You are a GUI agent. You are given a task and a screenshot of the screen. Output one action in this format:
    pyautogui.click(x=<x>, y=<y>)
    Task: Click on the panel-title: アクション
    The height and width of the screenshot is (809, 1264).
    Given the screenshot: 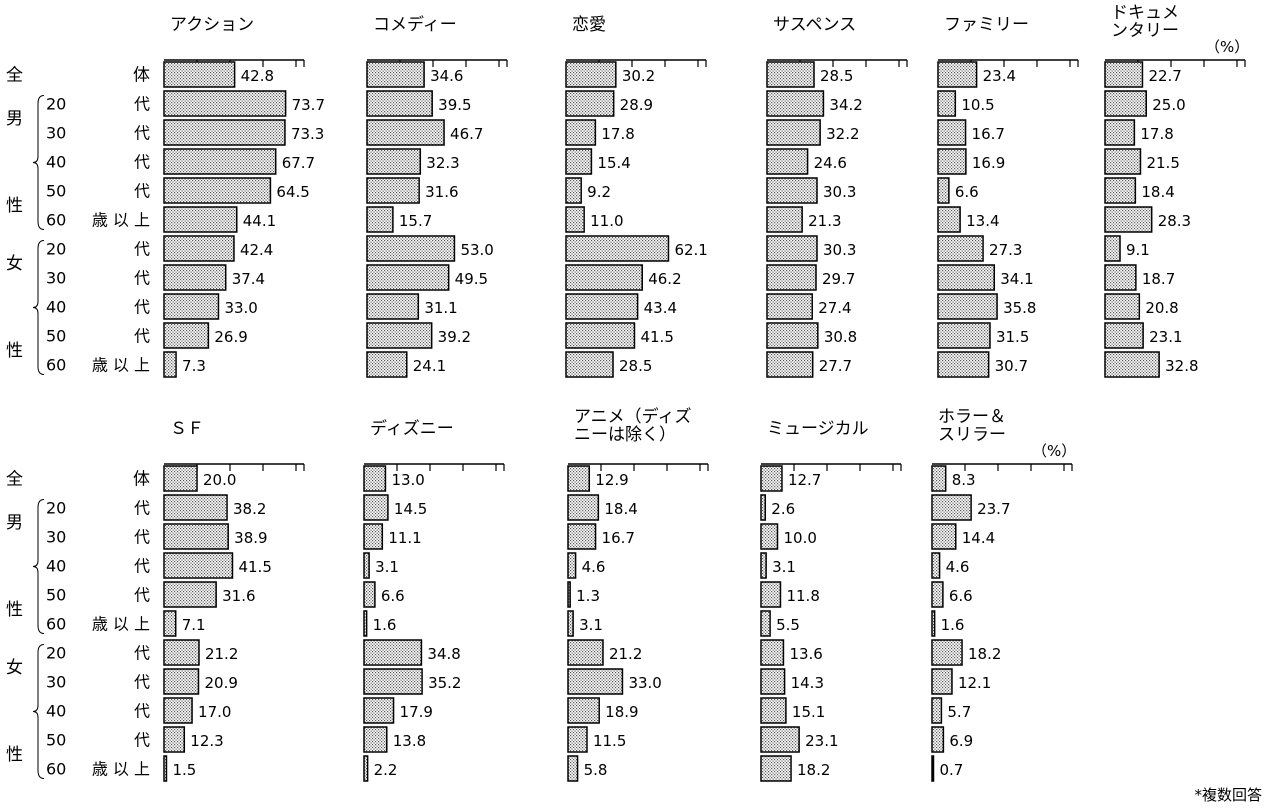 What is the action you would take?
    pyautogui.click(x=212, y=25)
    